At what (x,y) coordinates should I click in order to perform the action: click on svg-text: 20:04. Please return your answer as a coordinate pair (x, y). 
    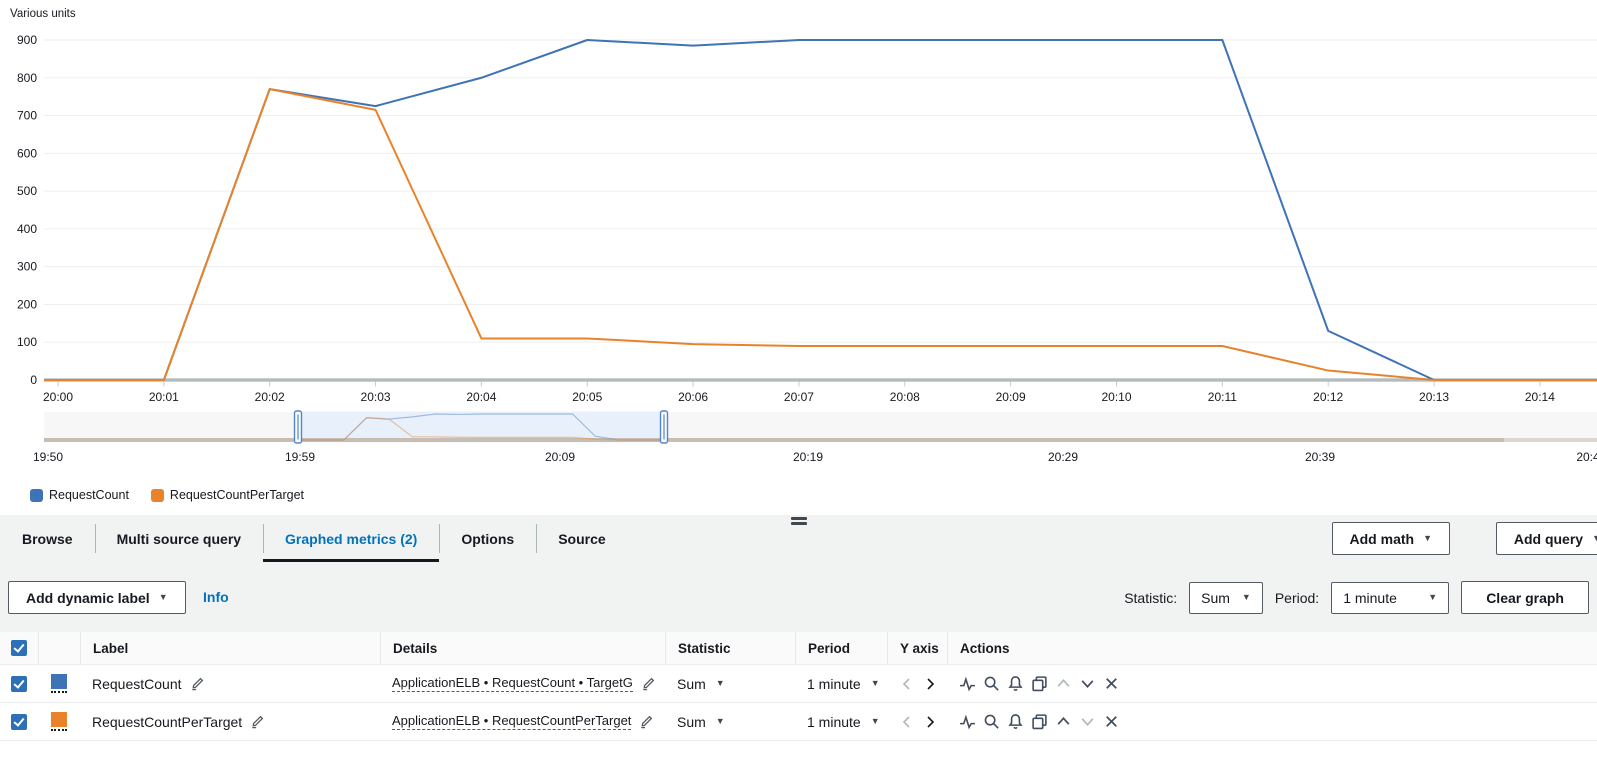
    Looking at the image, I should click on (481, 397).